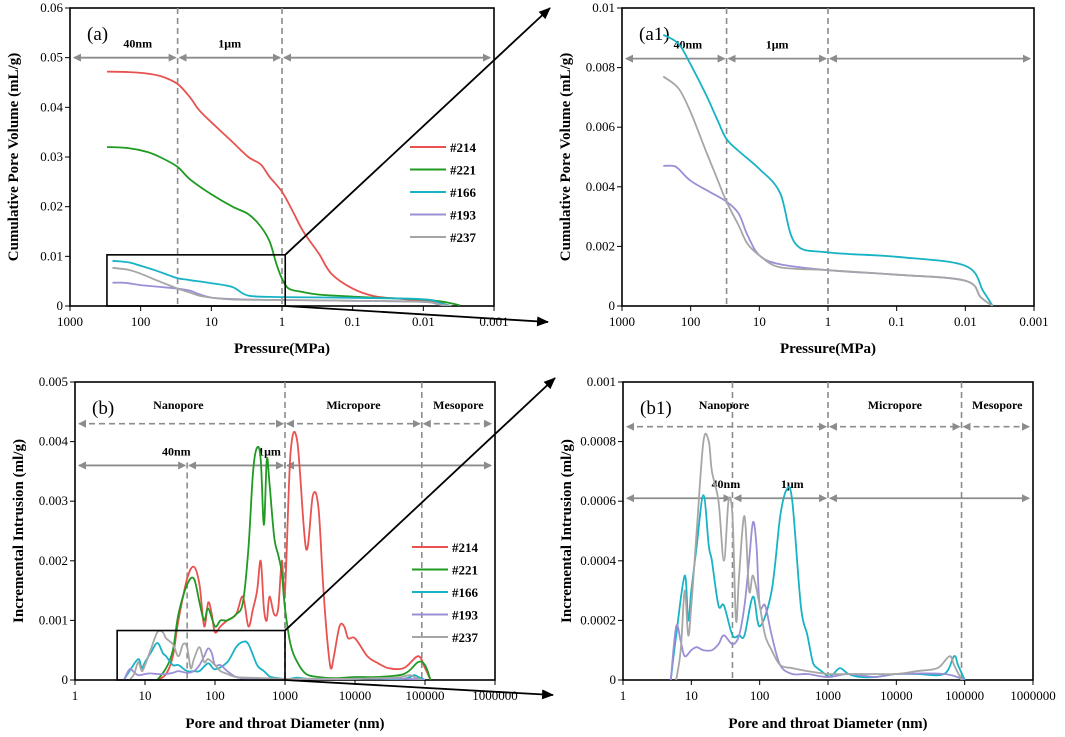 The image size is (1065, 737). Describe the element at coordinates (724, 405) in the screenshot. I see `region-label: Nanopore` at that location.